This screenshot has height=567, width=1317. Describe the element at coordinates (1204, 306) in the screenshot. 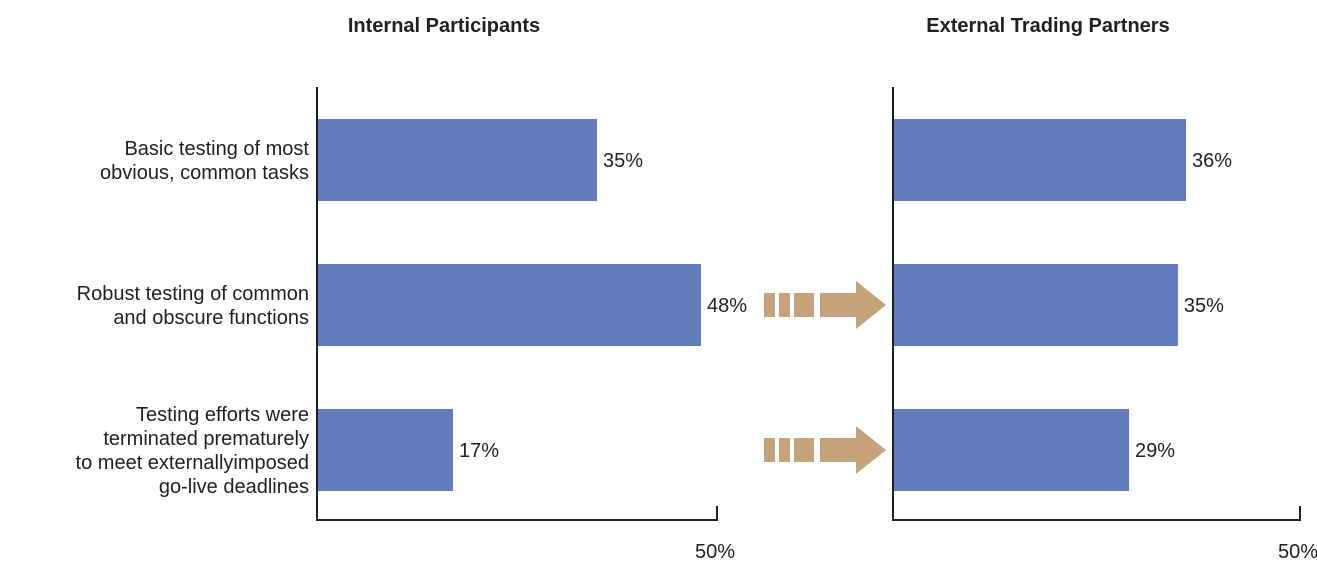

I see `value-label-external-2: 35%` at that location.